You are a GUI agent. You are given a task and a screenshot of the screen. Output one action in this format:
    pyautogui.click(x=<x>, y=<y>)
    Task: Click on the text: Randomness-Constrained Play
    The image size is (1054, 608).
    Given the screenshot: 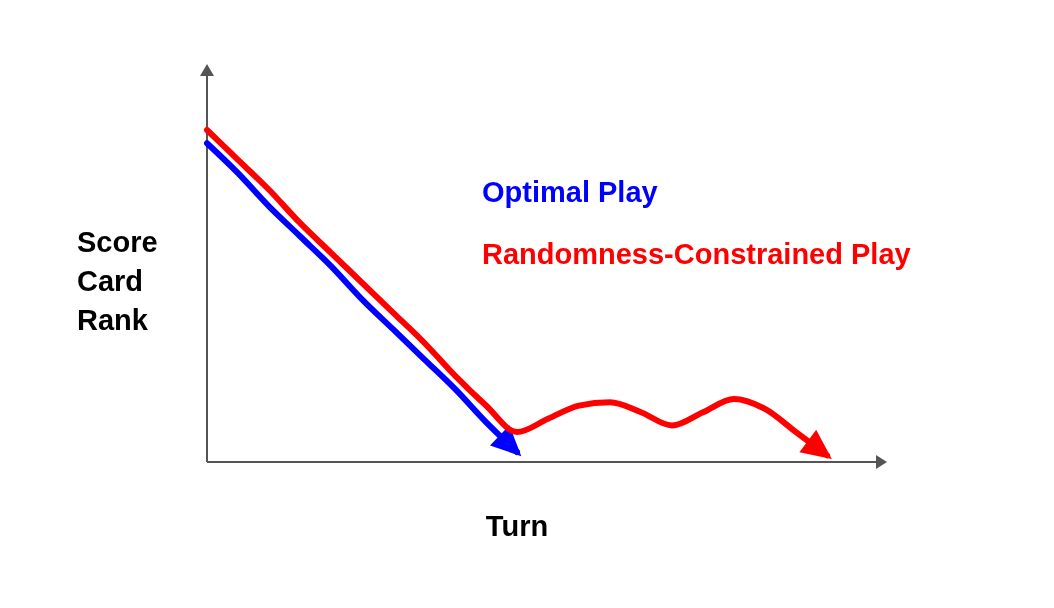 What is the action you would take?
    pyautogui.click(x=696, y=253)
    